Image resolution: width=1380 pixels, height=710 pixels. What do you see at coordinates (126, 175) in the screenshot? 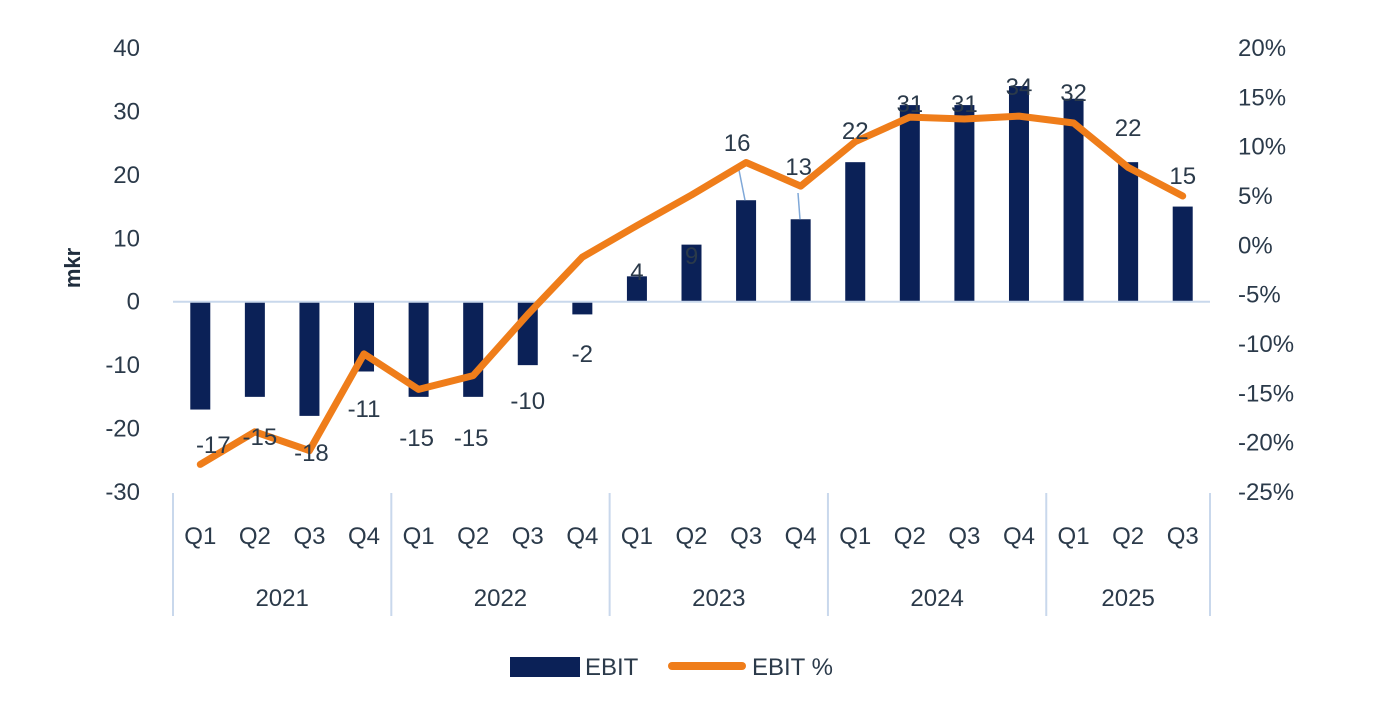
I see `left-axis-tick-label: 20` at bounding box center [126, 175].